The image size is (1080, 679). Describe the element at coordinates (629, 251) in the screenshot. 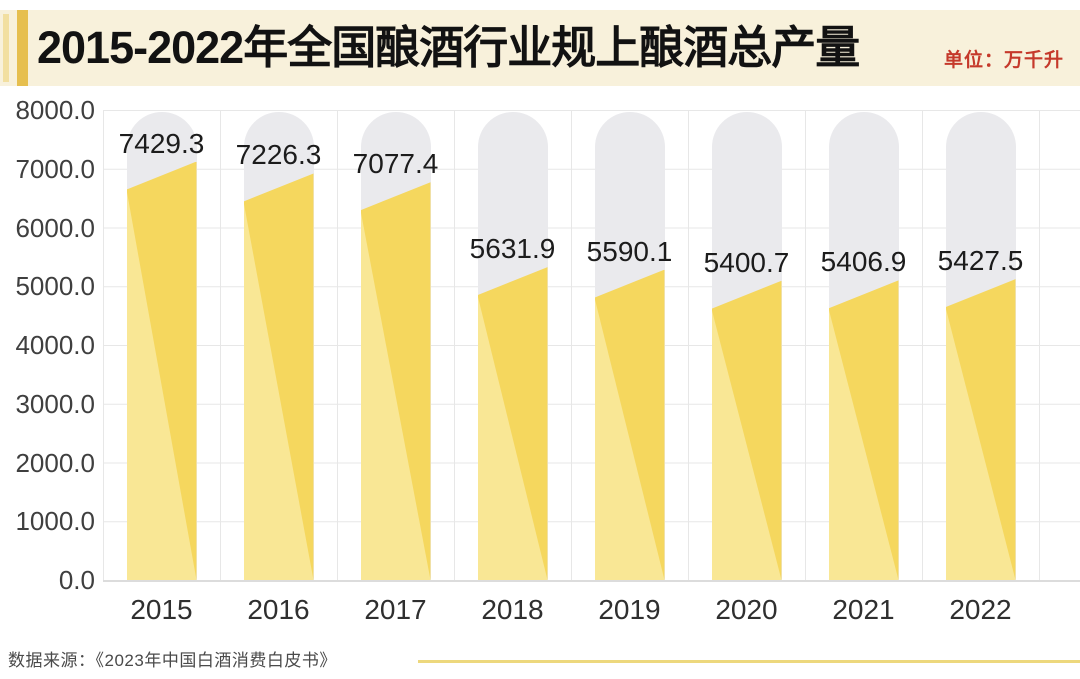

I see `bar-value-label-2019: 5590.1` at that location.